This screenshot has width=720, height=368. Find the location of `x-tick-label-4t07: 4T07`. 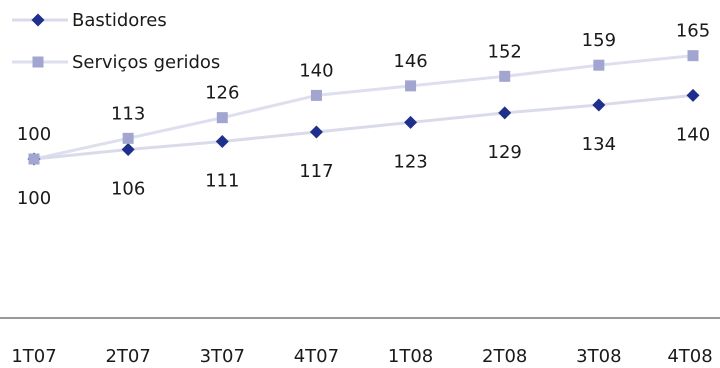

x-tick-label-4t07: 4T07 is located at coordinates (316, 356).